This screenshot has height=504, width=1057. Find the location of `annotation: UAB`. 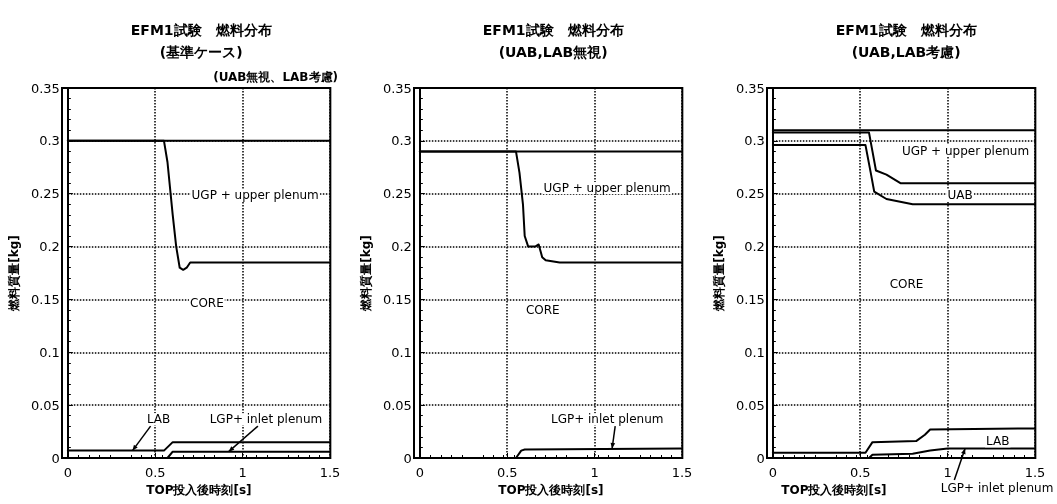

annotation: UAB is located at coordinates (960, 195).